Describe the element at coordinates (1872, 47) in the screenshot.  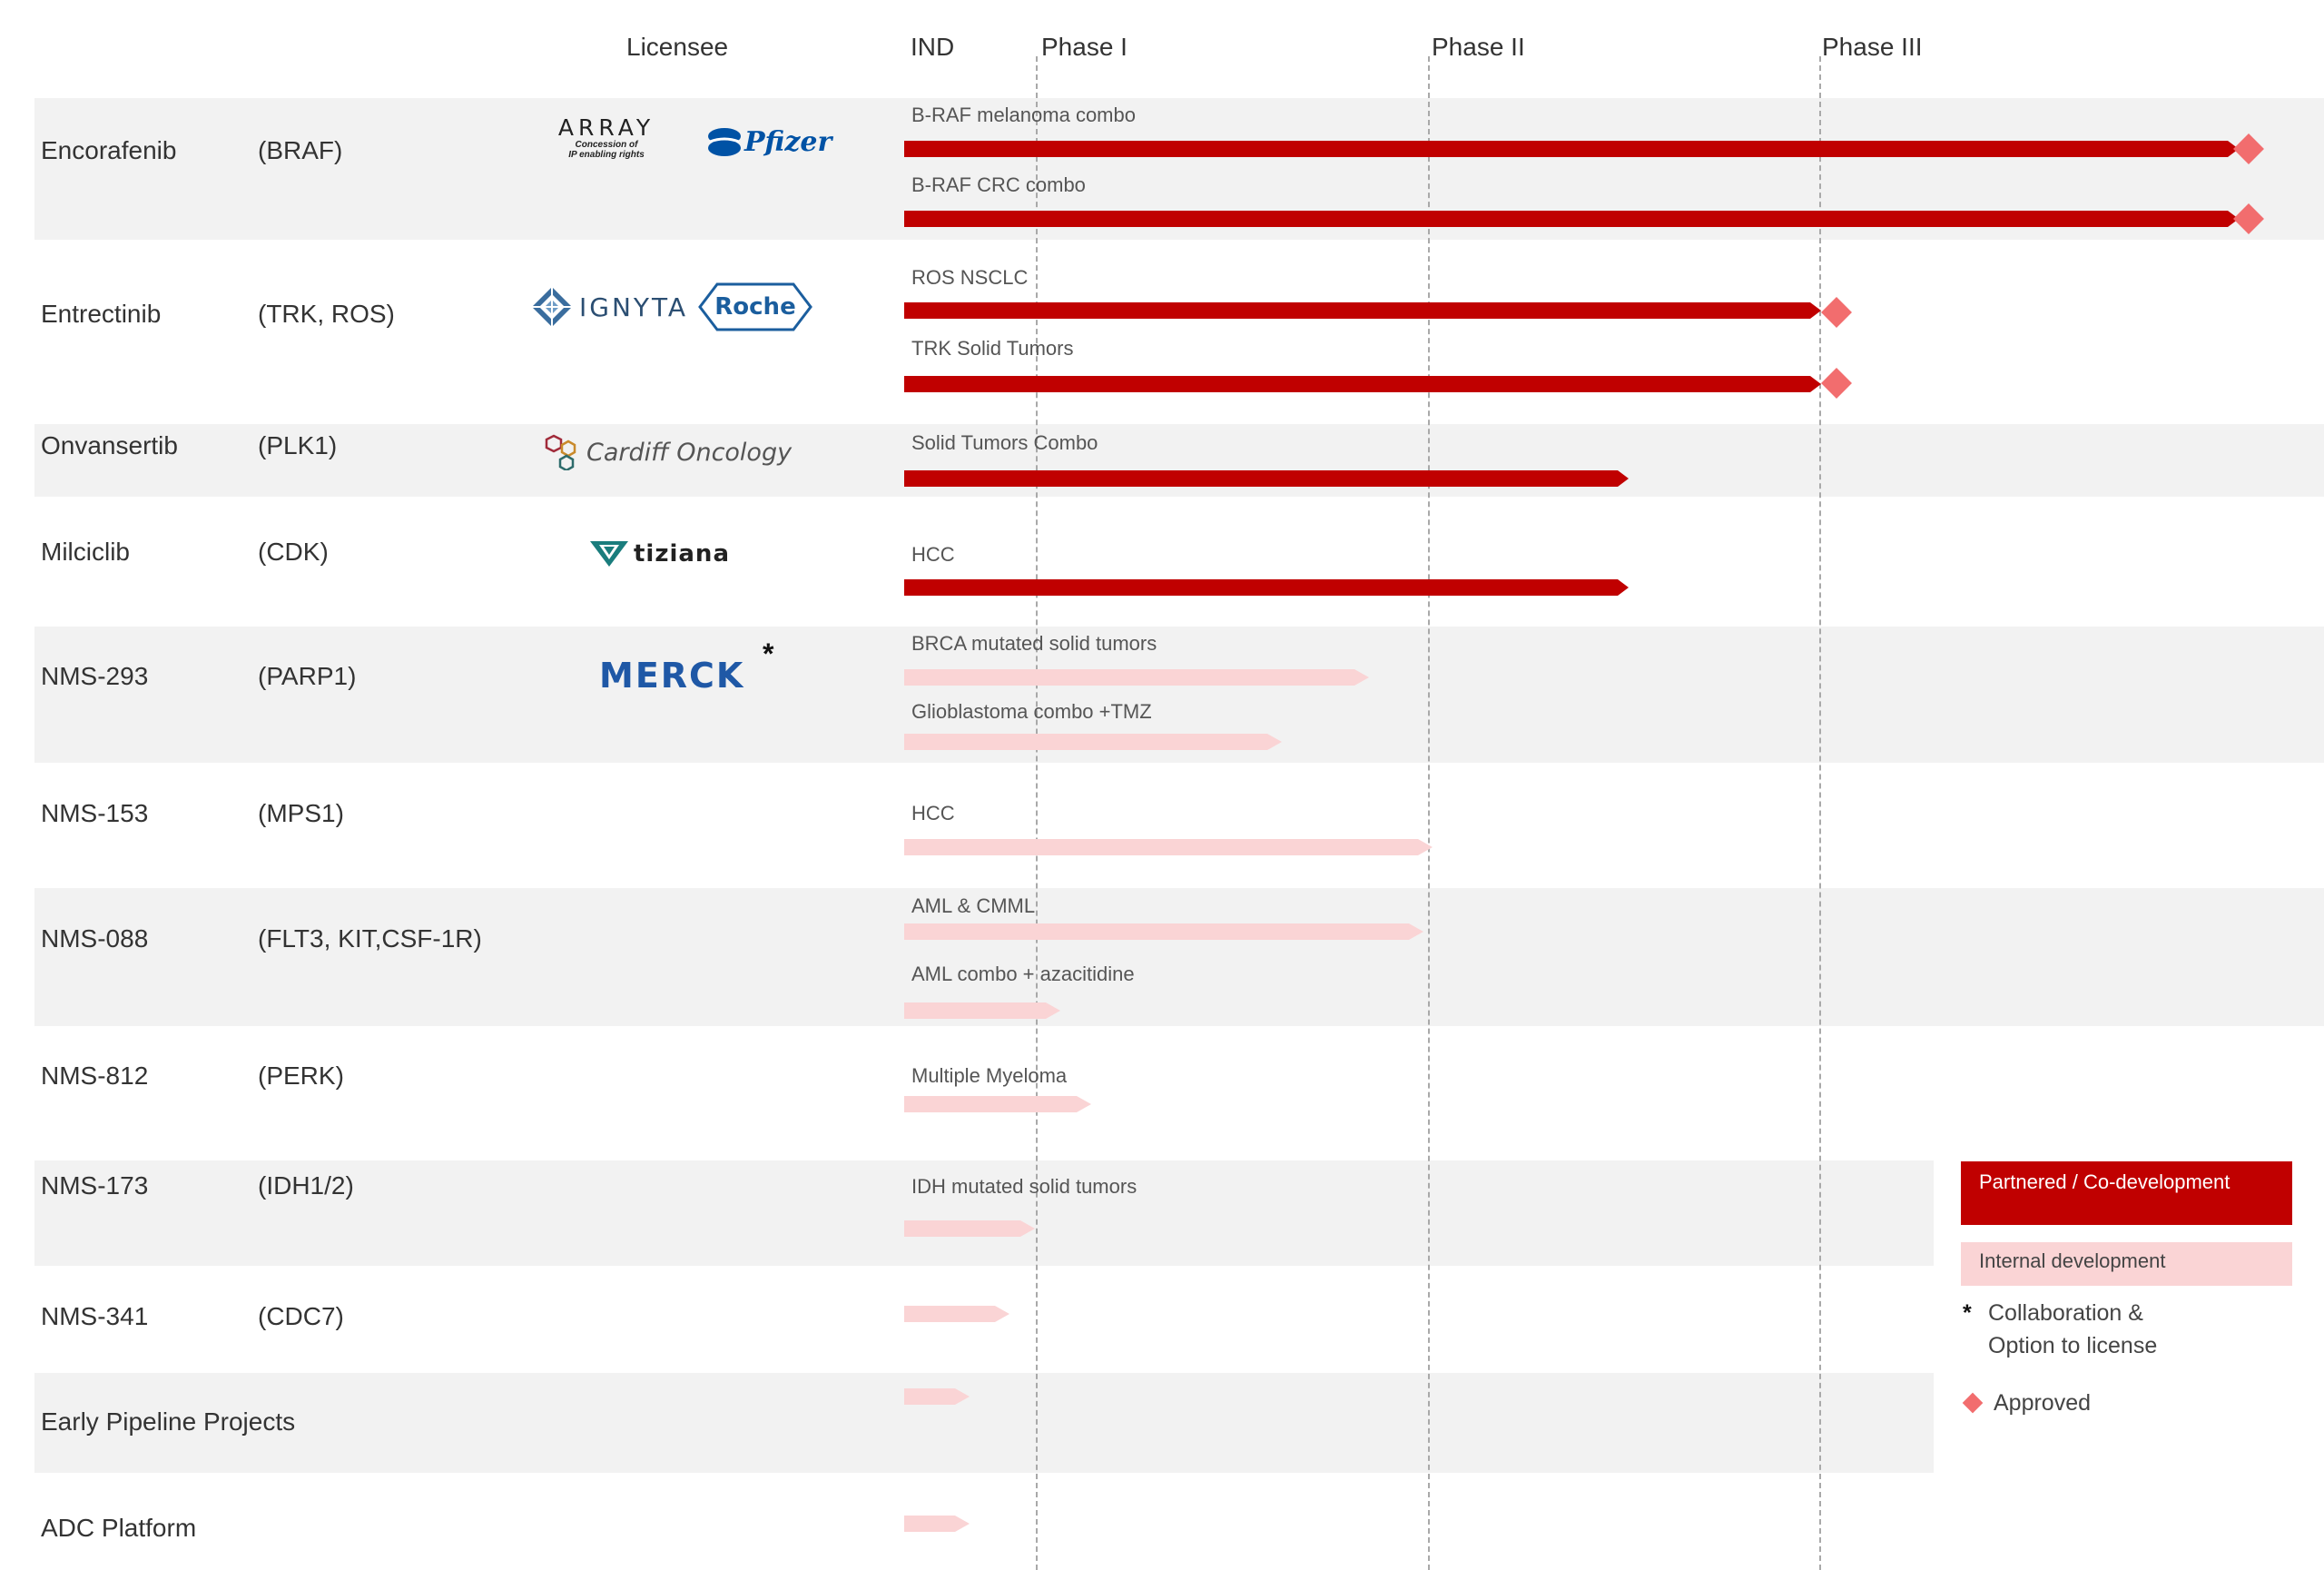
I see `header-phase3: Phase III` at that location.